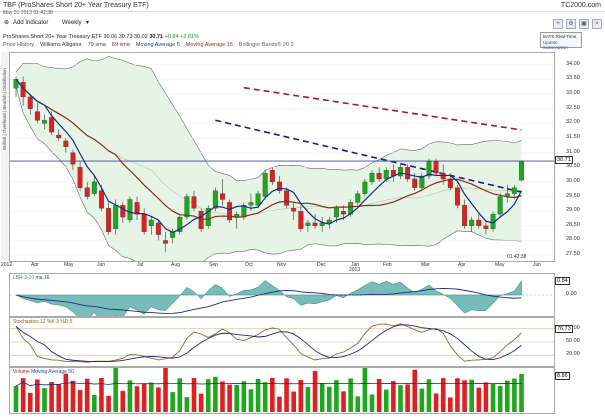  What do you see at coordinates (268, 304) in the screenshot?
I see `lbr-area` at bounding box center [268, 304].